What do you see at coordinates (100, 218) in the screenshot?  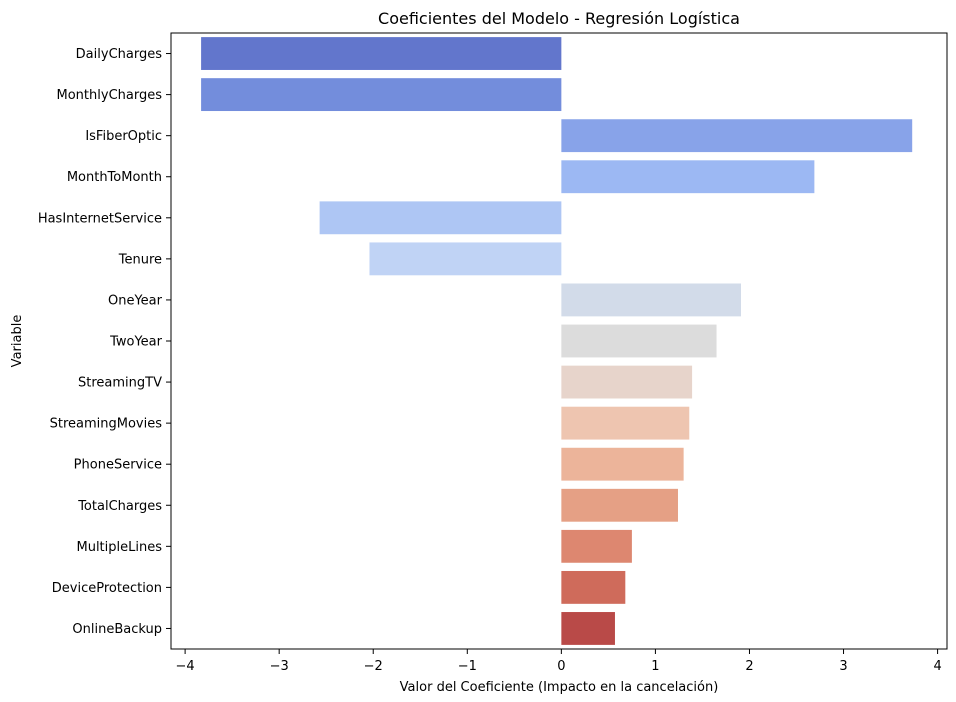 I see `y-tick-label: HasInternetService` at bounding box center [100, 218].